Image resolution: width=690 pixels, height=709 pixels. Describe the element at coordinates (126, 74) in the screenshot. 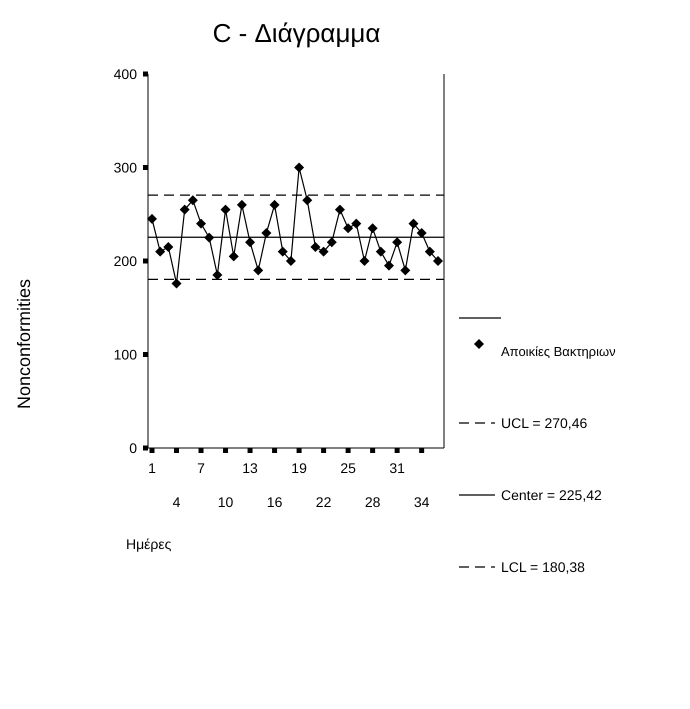

I see `y-tick-label: 400` at that location.